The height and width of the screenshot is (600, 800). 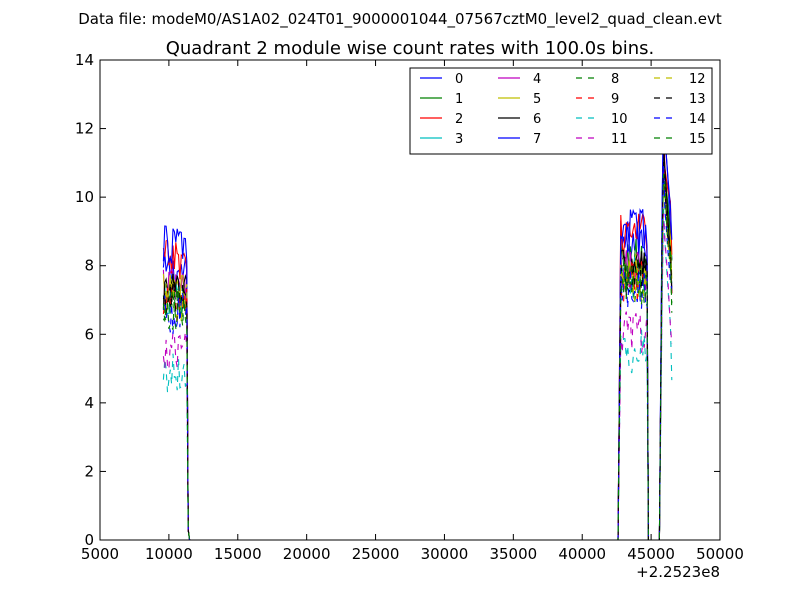 I want to click on legend-frame, so click(x=561, y=111).